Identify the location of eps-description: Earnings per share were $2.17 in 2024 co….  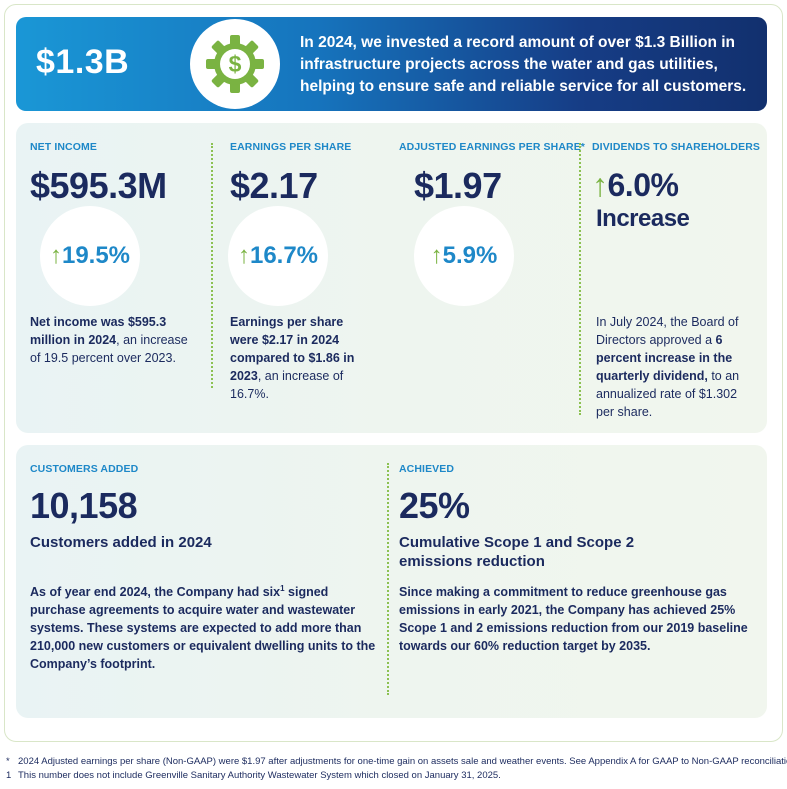
(292, 358).